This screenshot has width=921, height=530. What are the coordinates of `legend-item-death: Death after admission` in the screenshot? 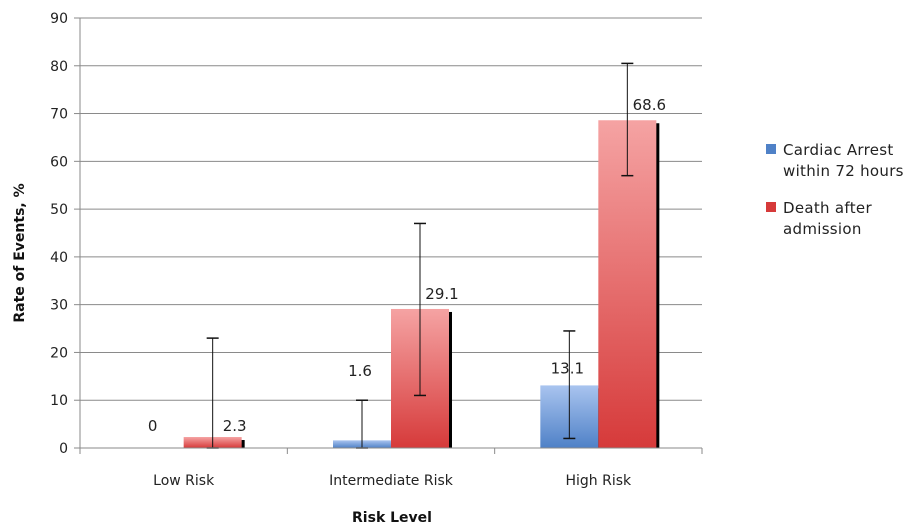 It's located at (841, 219).